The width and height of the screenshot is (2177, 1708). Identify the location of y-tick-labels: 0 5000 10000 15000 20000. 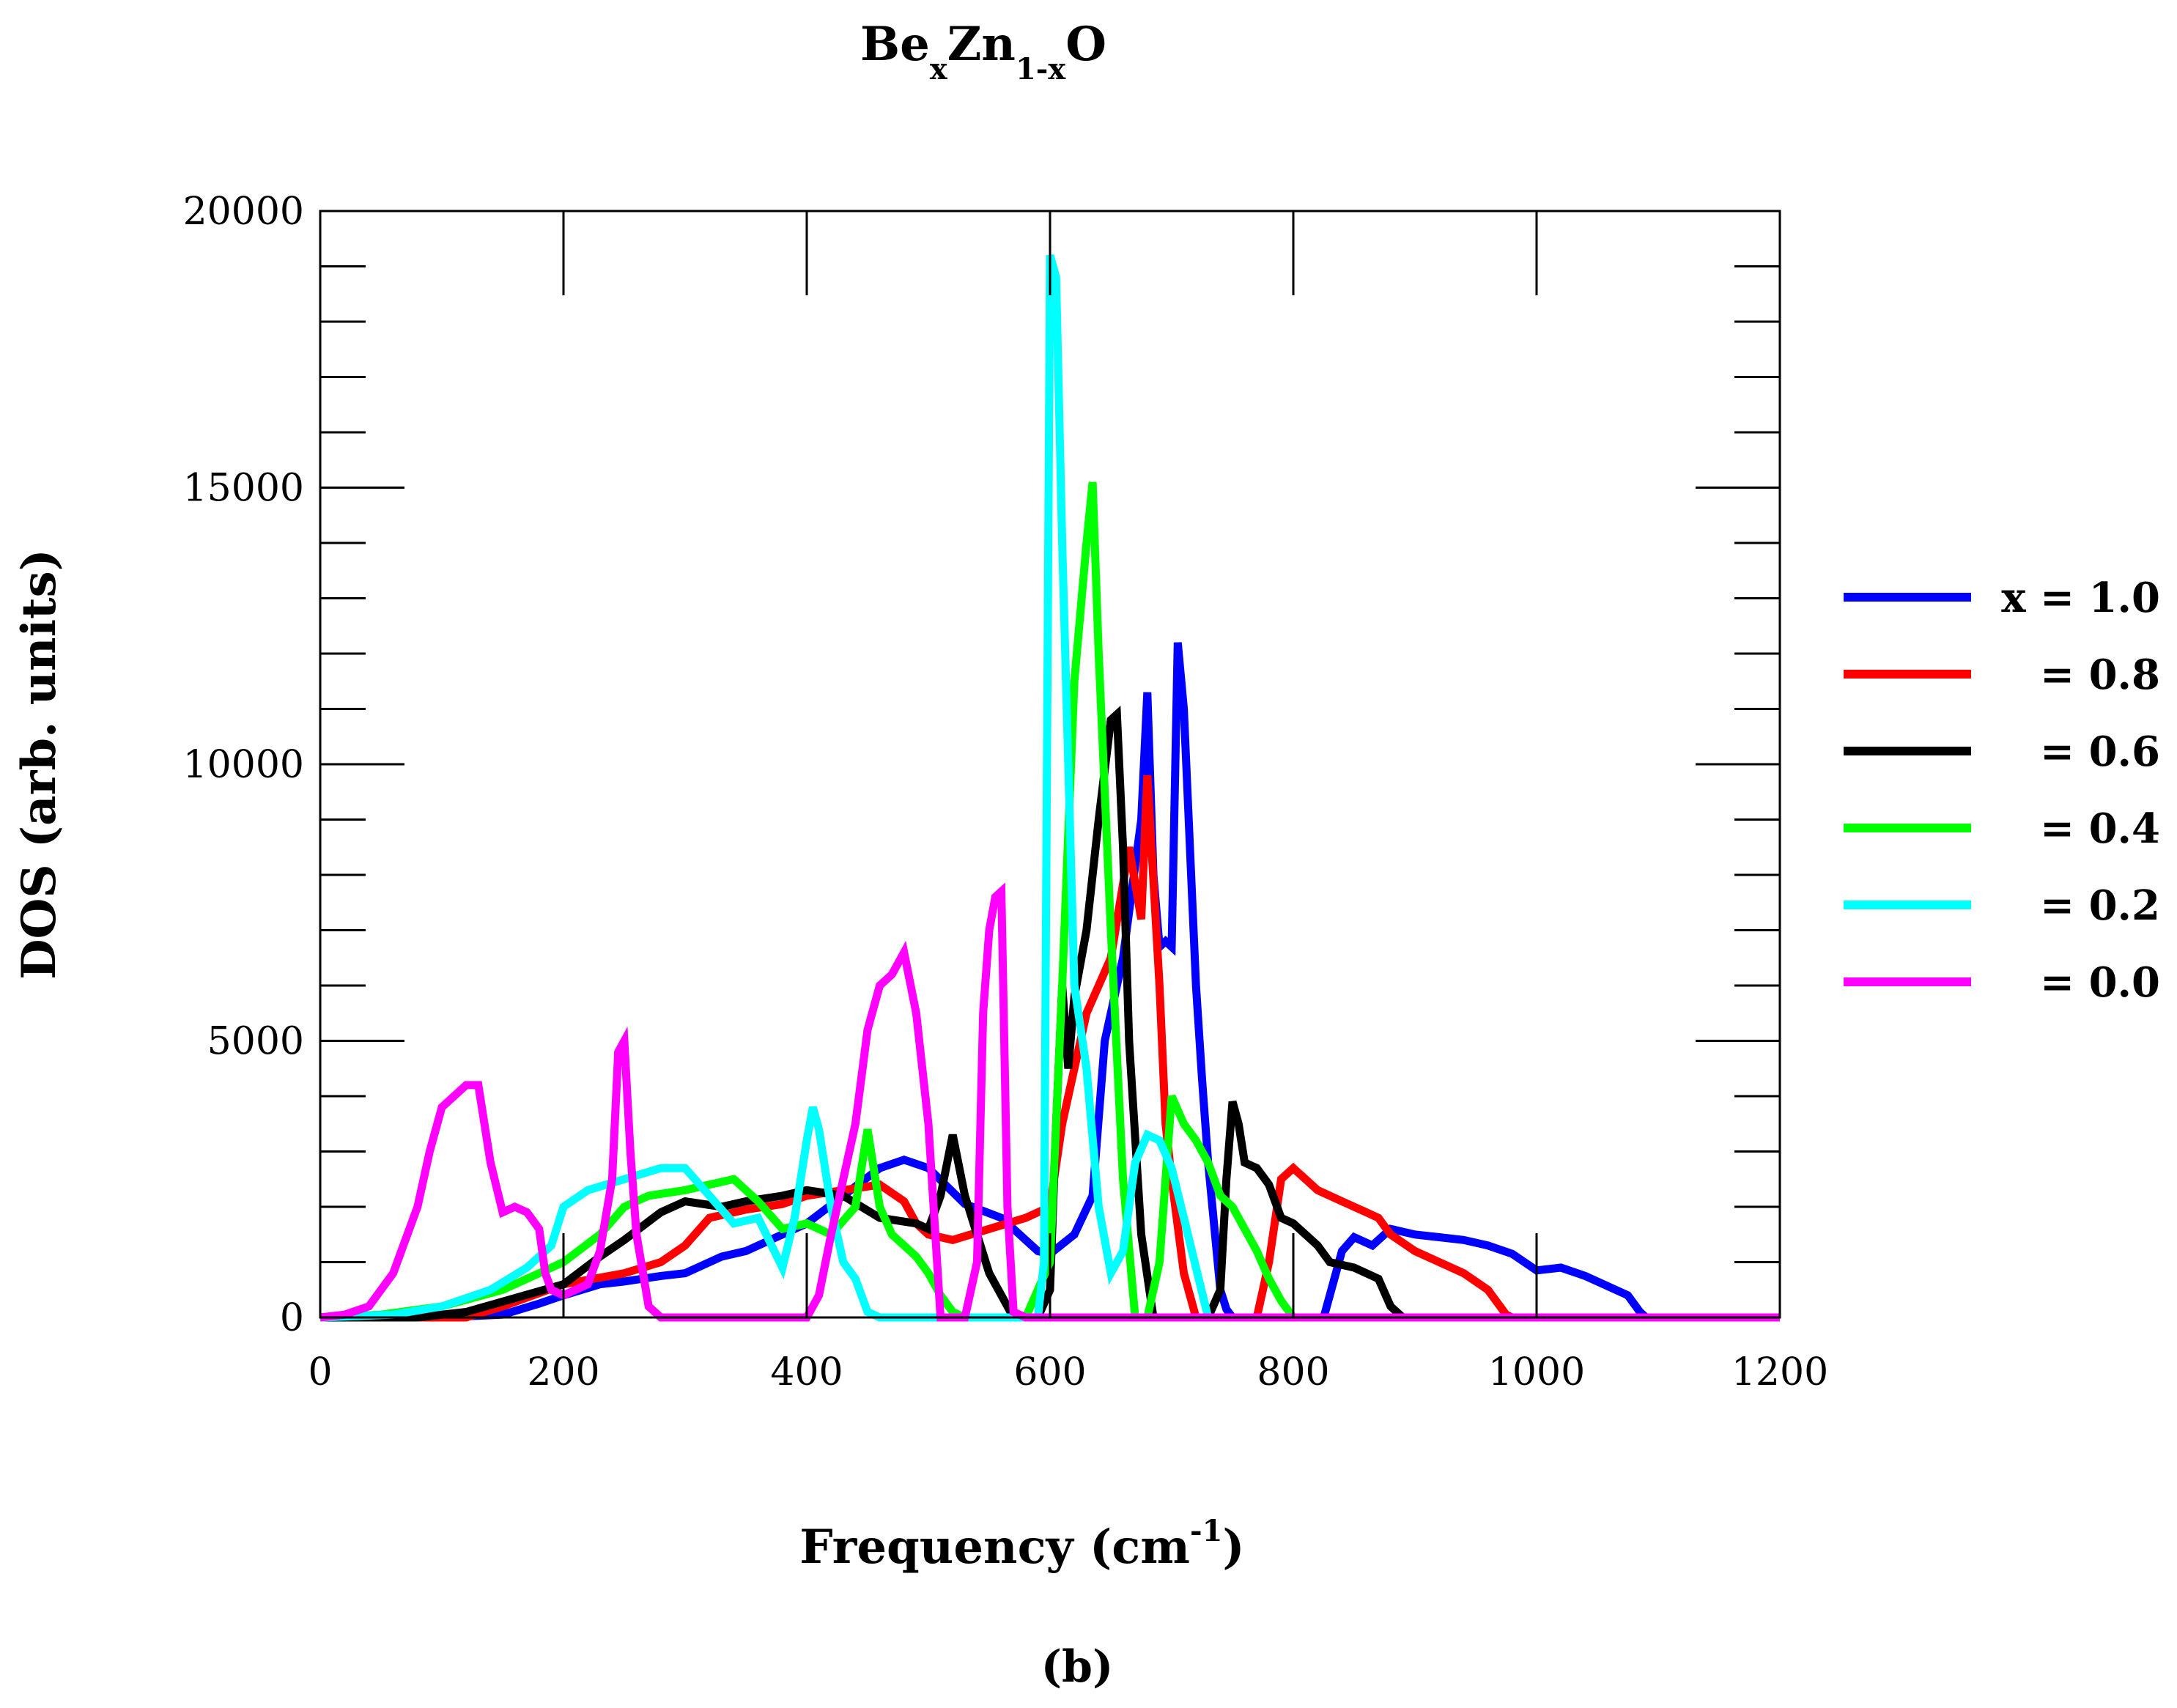
(243, 765).